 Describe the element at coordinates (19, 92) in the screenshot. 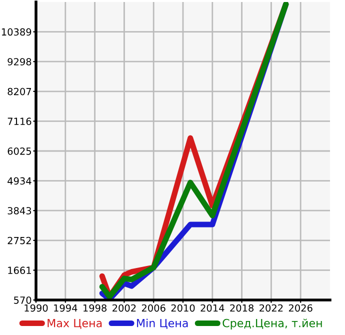

I see `y-tick-label: 8207` at that location.